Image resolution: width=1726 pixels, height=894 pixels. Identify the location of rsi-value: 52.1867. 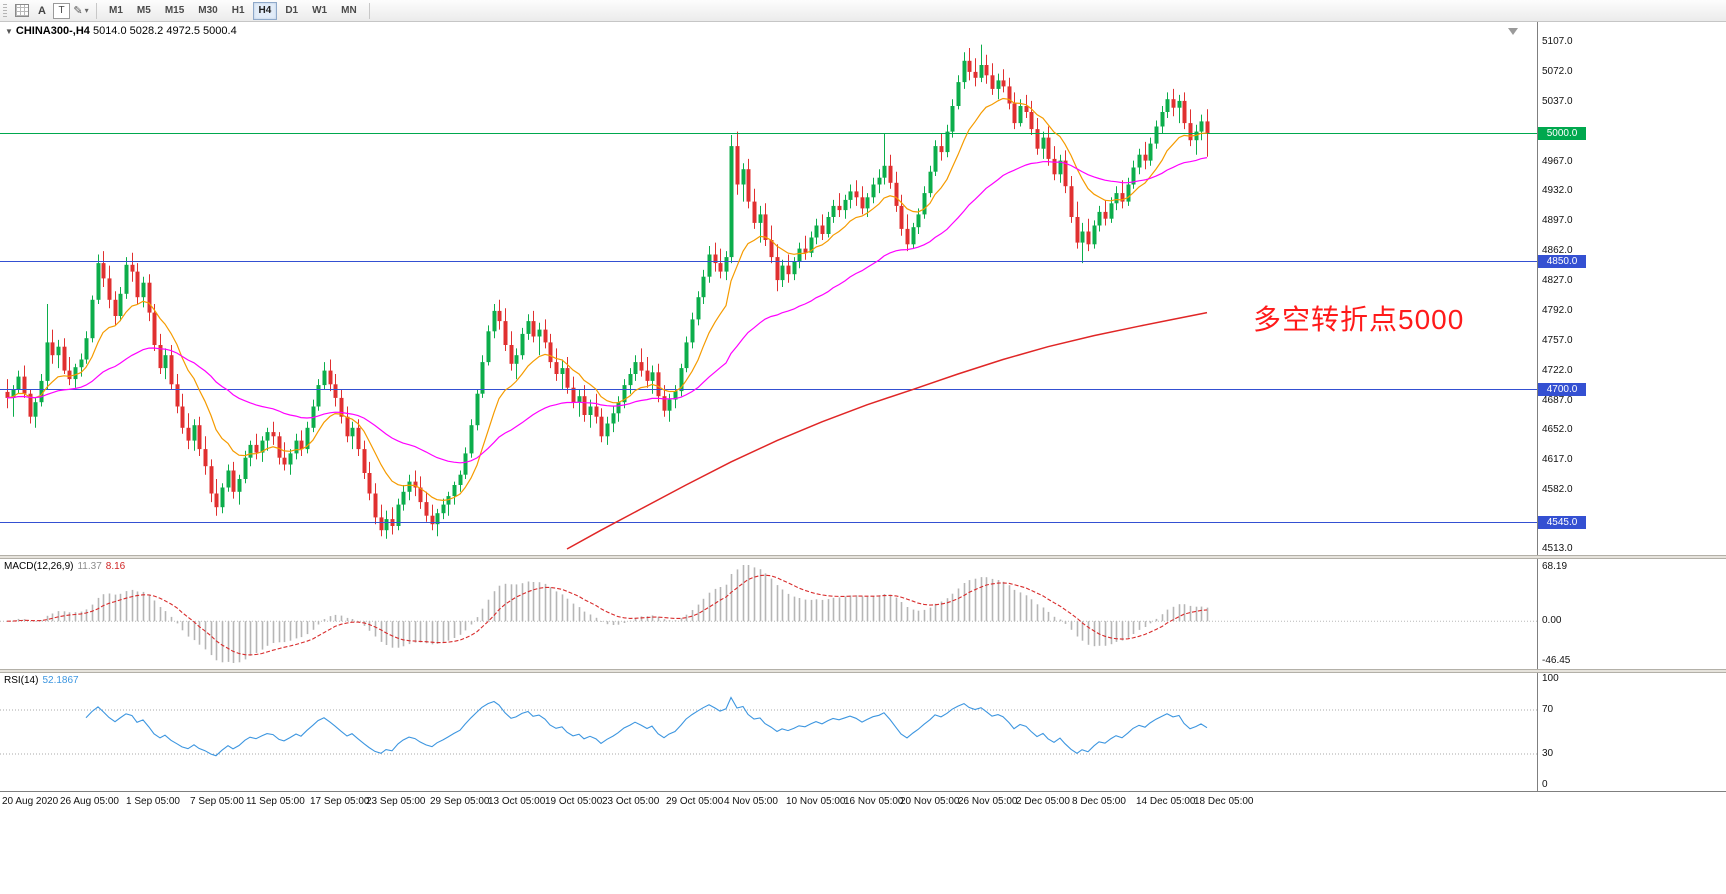
(60, 680).